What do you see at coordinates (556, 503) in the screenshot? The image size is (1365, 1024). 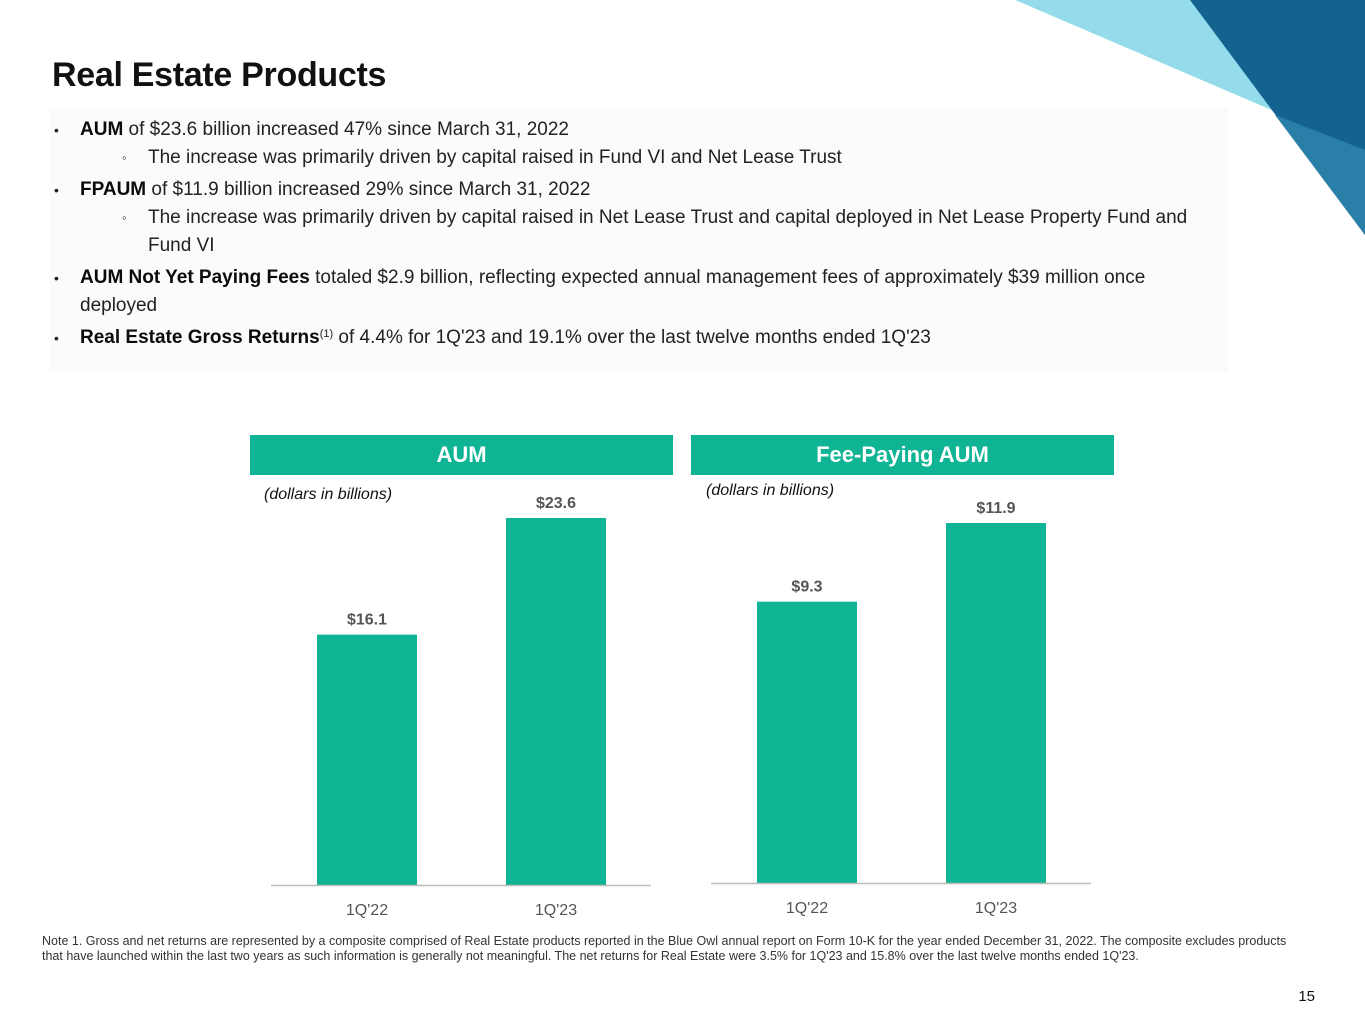 I see `data-label: $23.6` at bounding box center [556, 503].